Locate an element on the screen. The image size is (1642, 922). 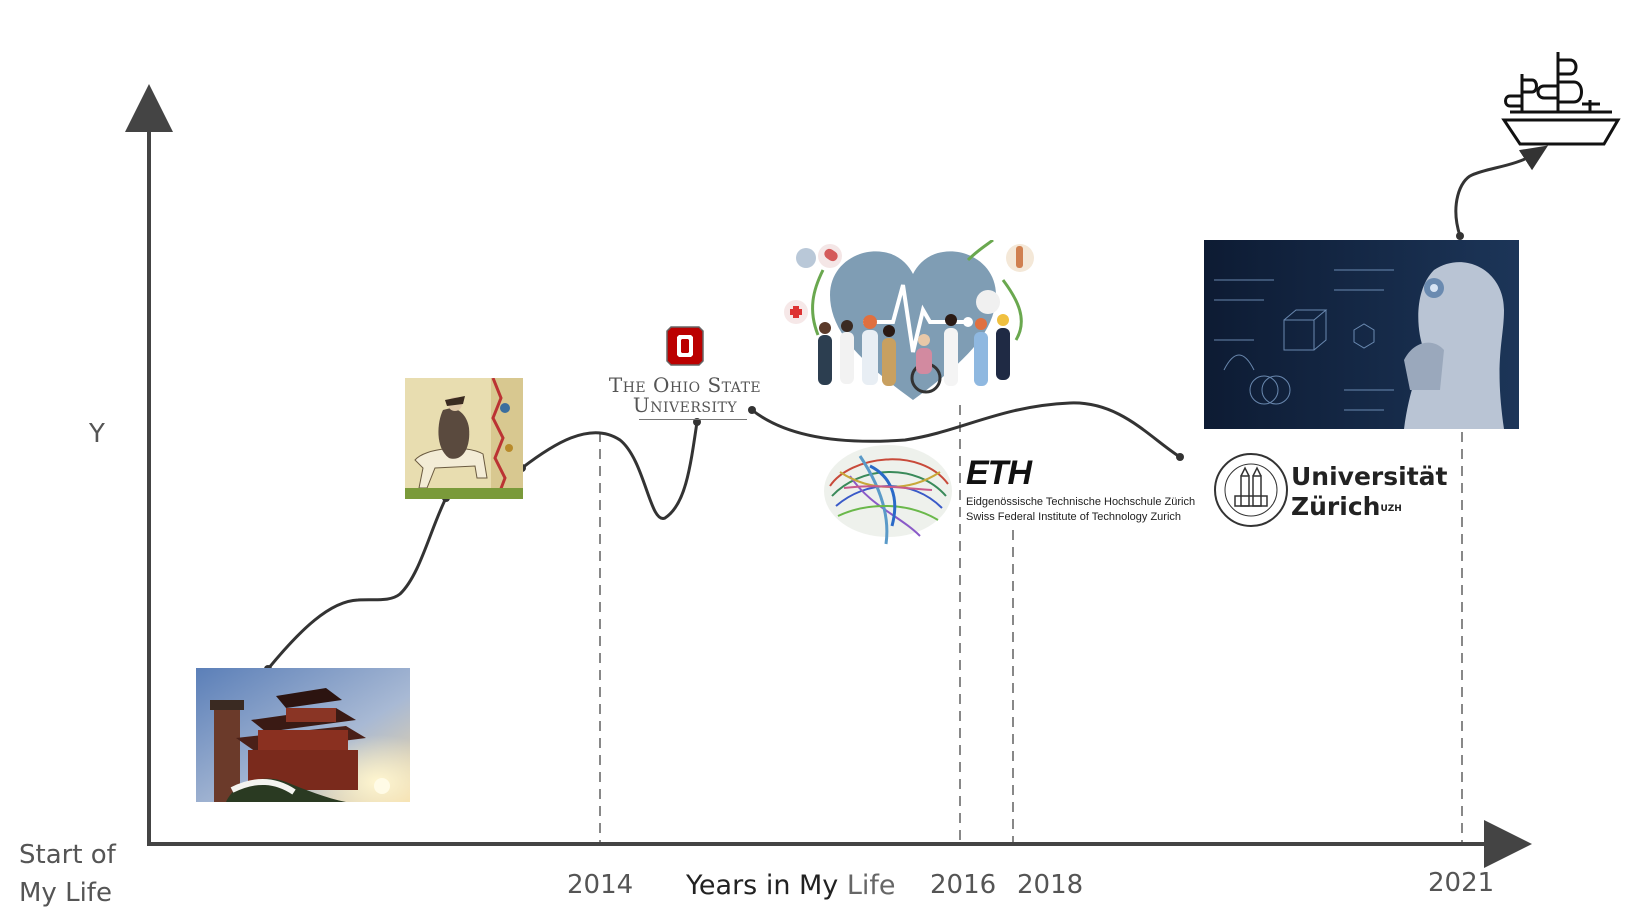
ai-robot-image is located at coordinates (1361, 334).